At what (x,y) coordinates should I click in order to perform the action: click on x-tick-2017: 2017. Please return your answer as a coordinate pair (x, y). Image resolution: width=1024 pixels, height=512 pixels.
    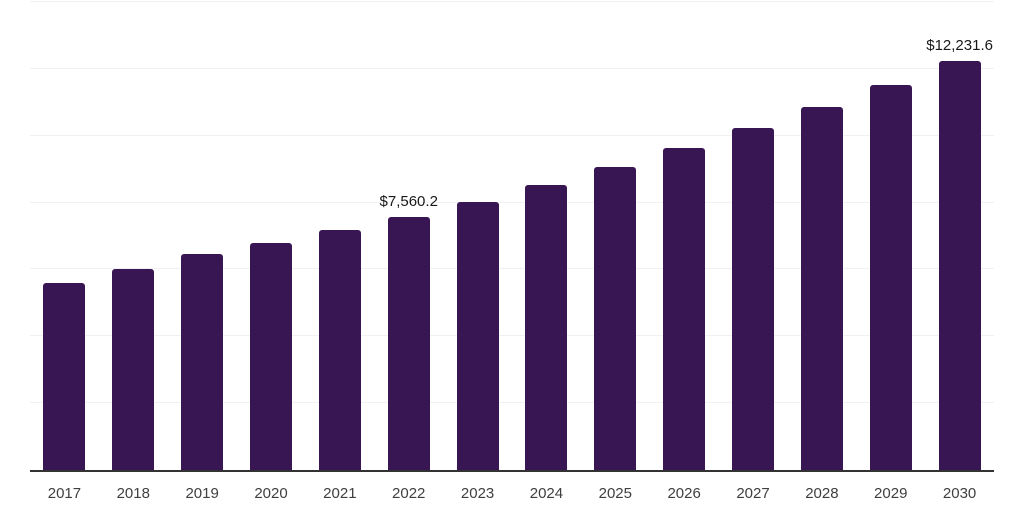
    Looking at the image, I should click on (64, 493).